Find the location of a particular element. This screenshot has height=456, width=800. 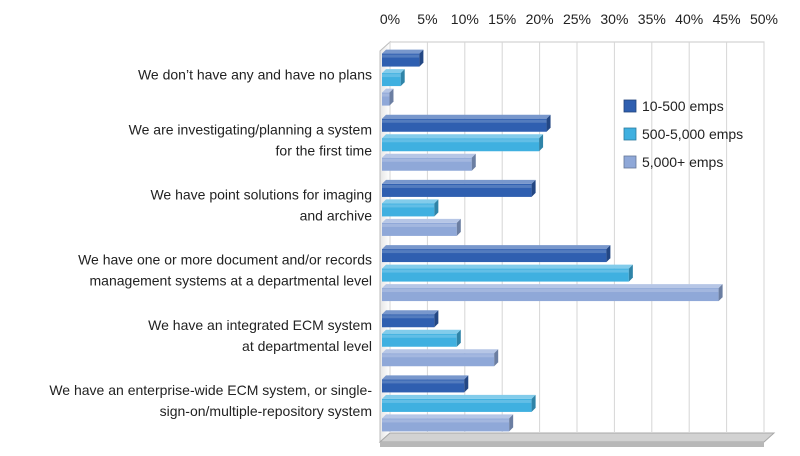

legend-label: 10-500 emps is located at coordinates (683, 106).